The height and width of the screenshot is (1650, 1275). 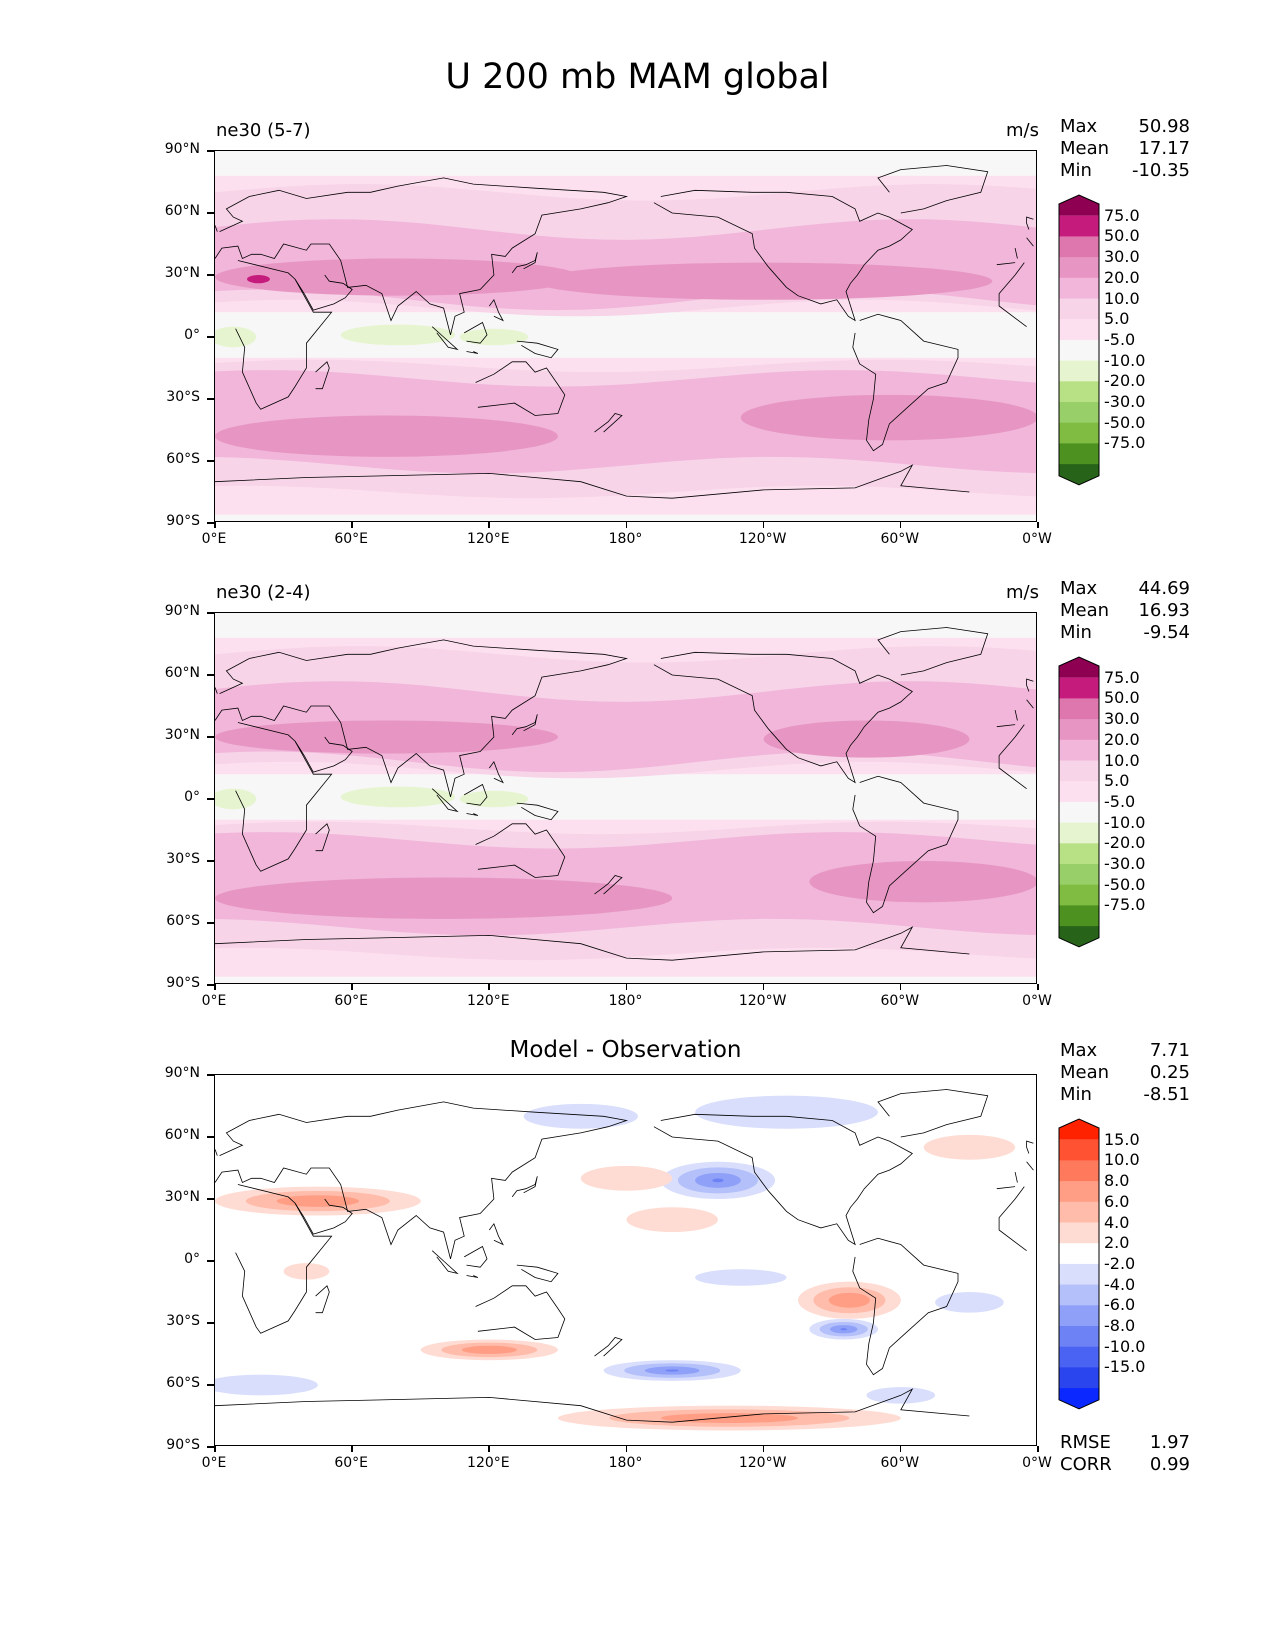 I want to click on lat-tick-label: 60°N, so click(x=182, y=673).